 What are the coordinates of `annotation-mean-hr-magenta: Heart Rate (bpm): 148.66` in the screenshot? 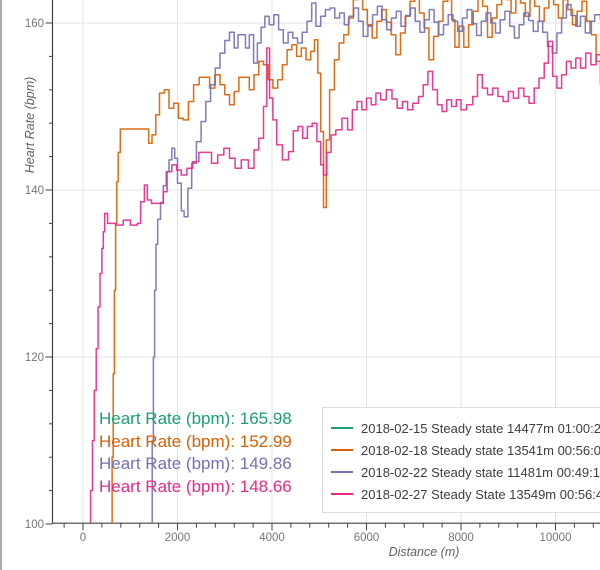 It's located at (195, 486).